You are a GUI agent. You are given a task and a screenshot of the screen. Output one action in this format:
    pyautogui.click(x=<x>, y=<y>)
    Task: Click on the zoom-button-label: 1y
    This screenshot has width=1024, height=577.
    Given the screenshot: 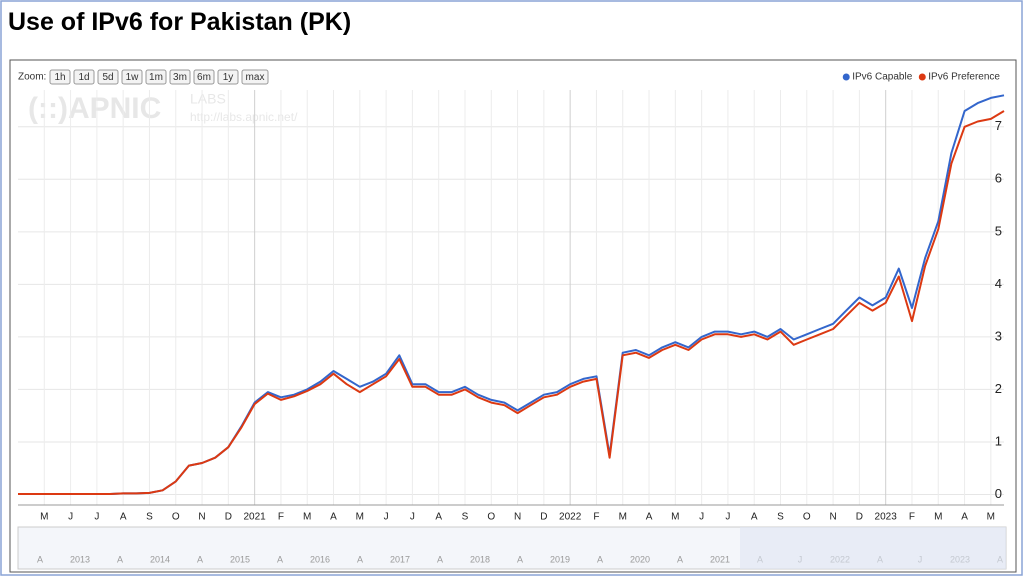 What is the action you would take?
    pyautogui.click(x=228, y=77)
    